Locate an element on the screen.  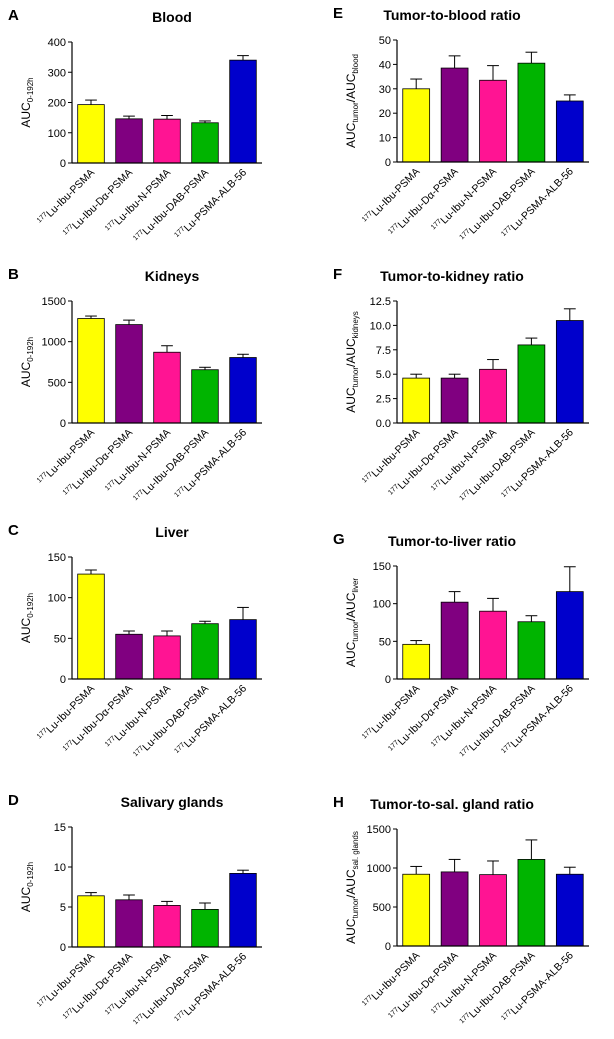
panel-letter: G is located at coordinates (339, 539).